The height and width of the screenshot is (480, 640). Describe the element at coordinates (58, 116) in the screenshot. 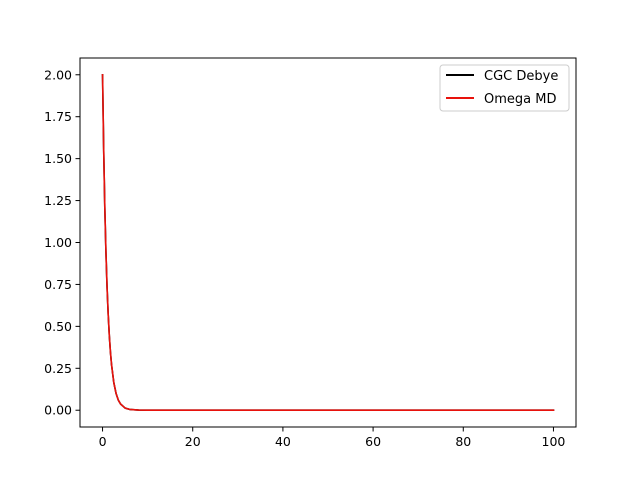

I see `y-tick-label: 1.75` at that location.